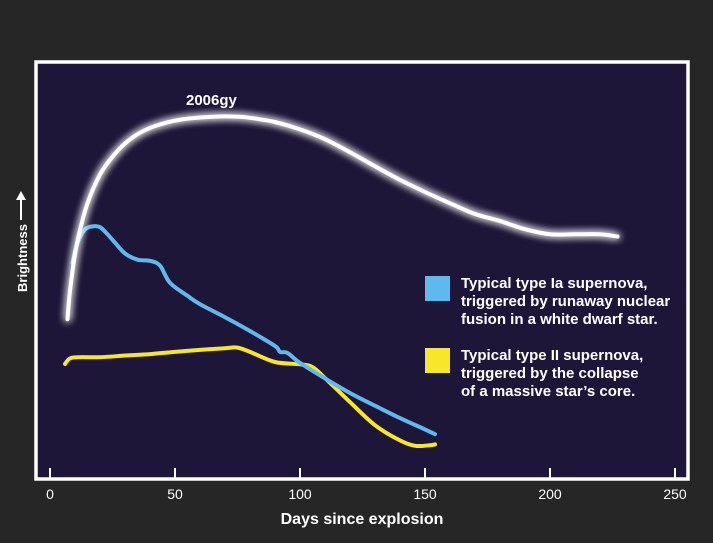 The image size is (713, 543). What do you see at coordinates (21, 205) in the screenshot?
I see `brightness-arrow-icon` at bounding box center [21, 205].